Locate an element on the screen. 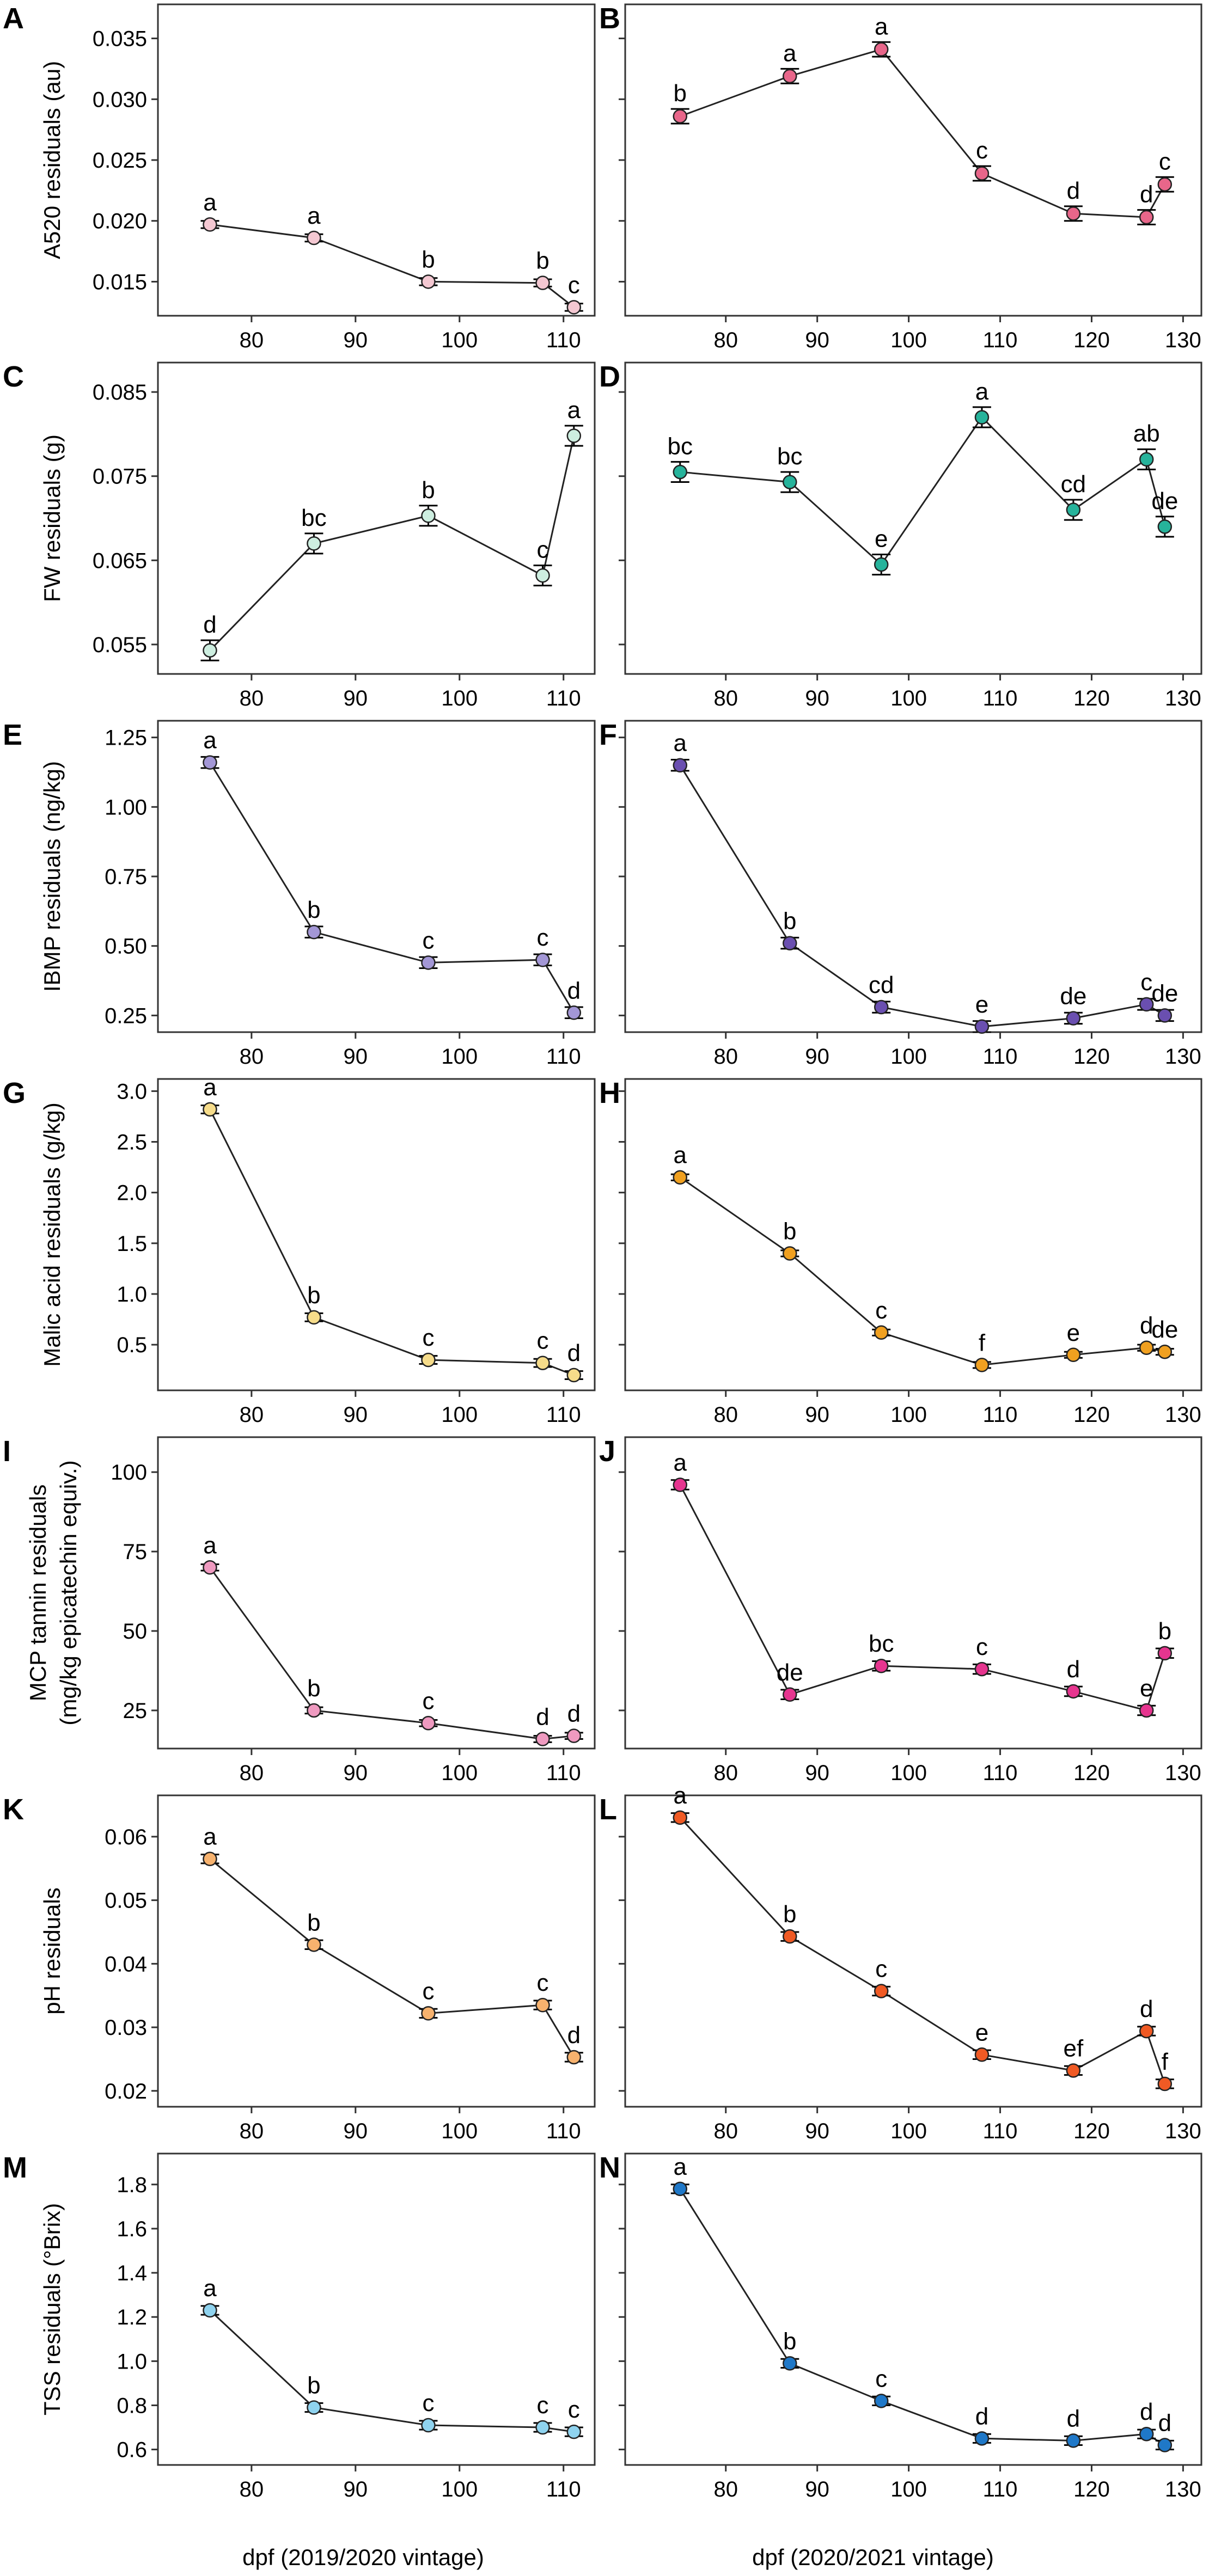  y-tick-label: 0.03 is located at coordinates (126, 2028).